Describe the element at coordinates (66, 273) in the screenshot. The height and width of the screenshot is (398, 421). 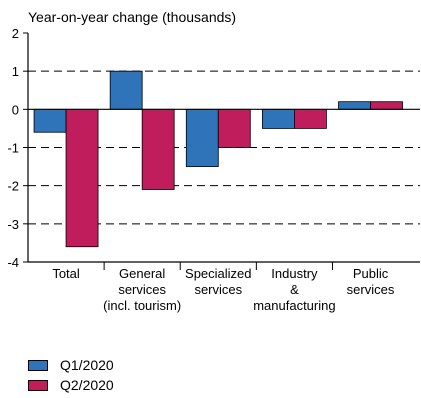
I see `x-category-label: Total` at that location.